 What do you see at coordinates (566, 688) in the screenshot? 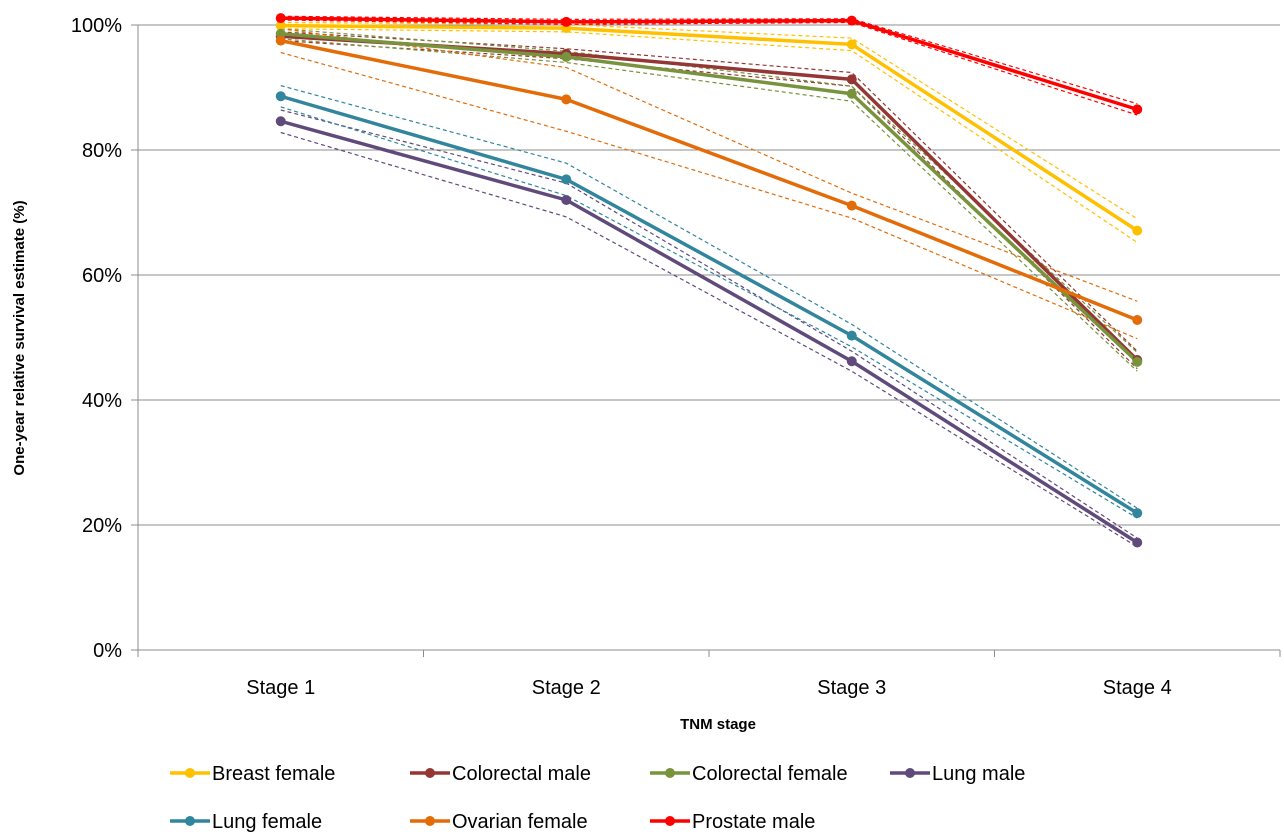
I see `x-tick-label: Stage 2` at bounding box center [566, 688].